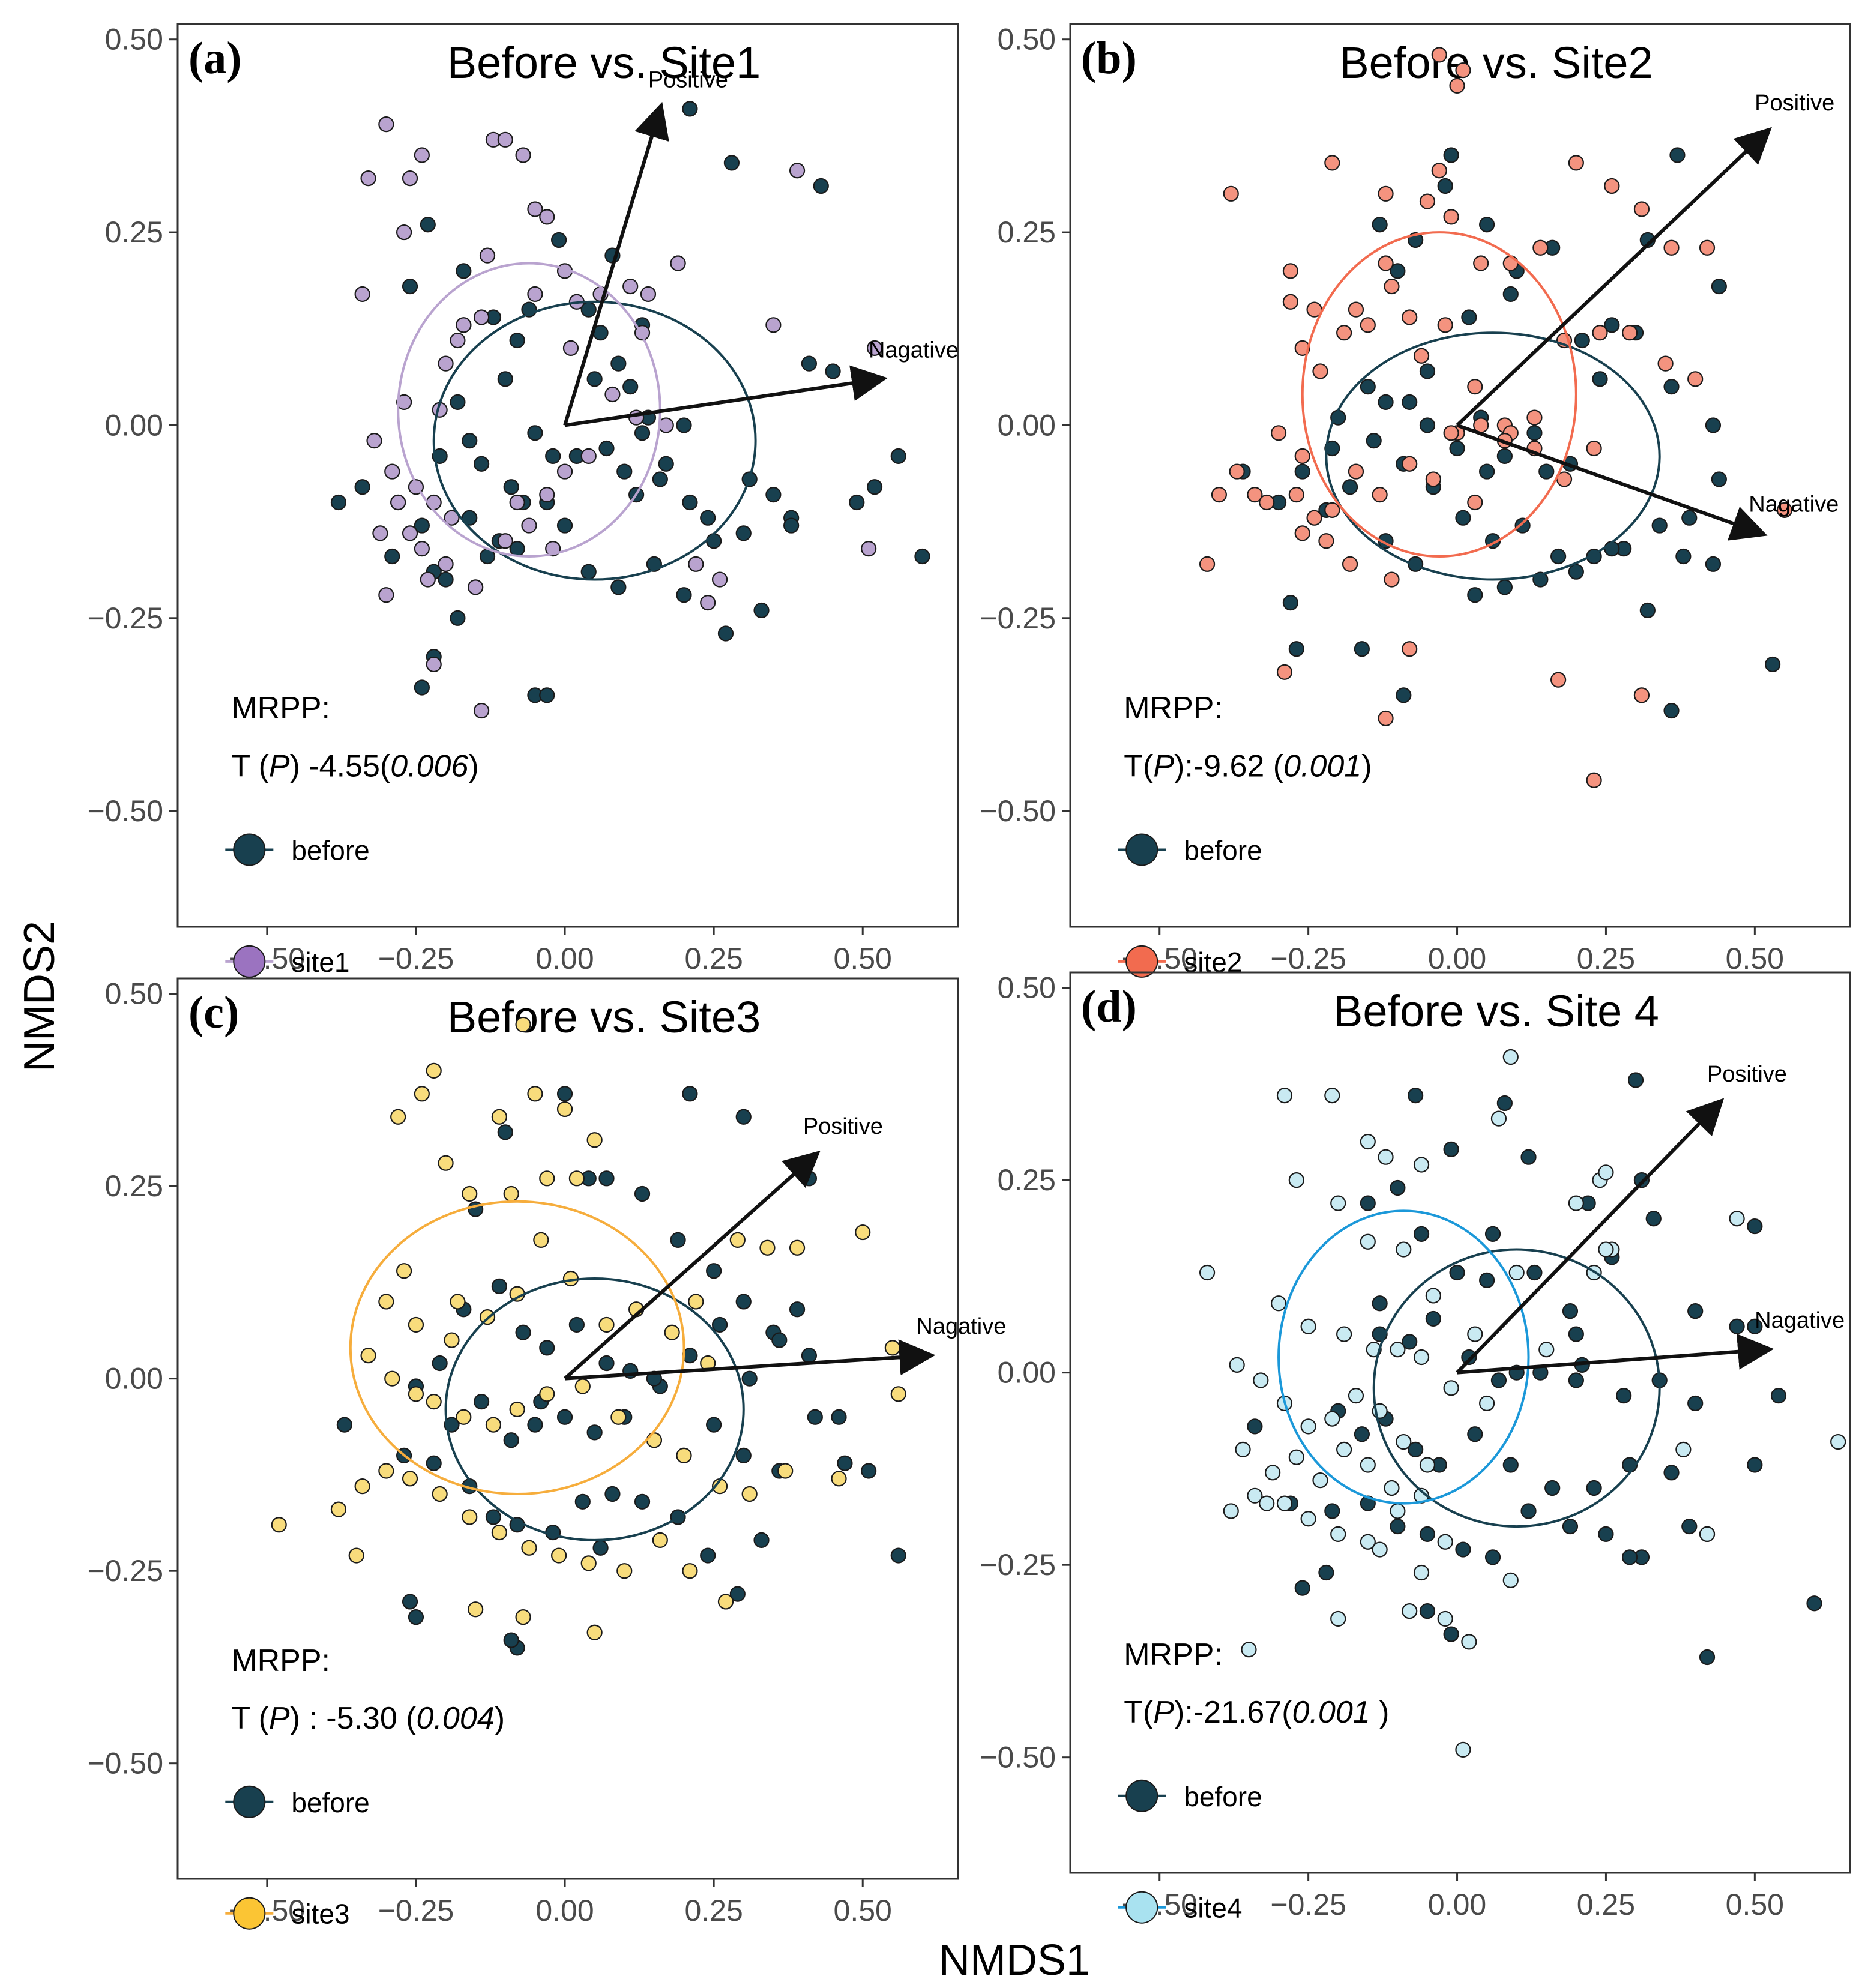 Image resolution: width=1868 pixels, height=1988 pixels. Describe the element at coordinates (1141, 961) in the screenshot. I see `legend-swatch-site2` at that location.